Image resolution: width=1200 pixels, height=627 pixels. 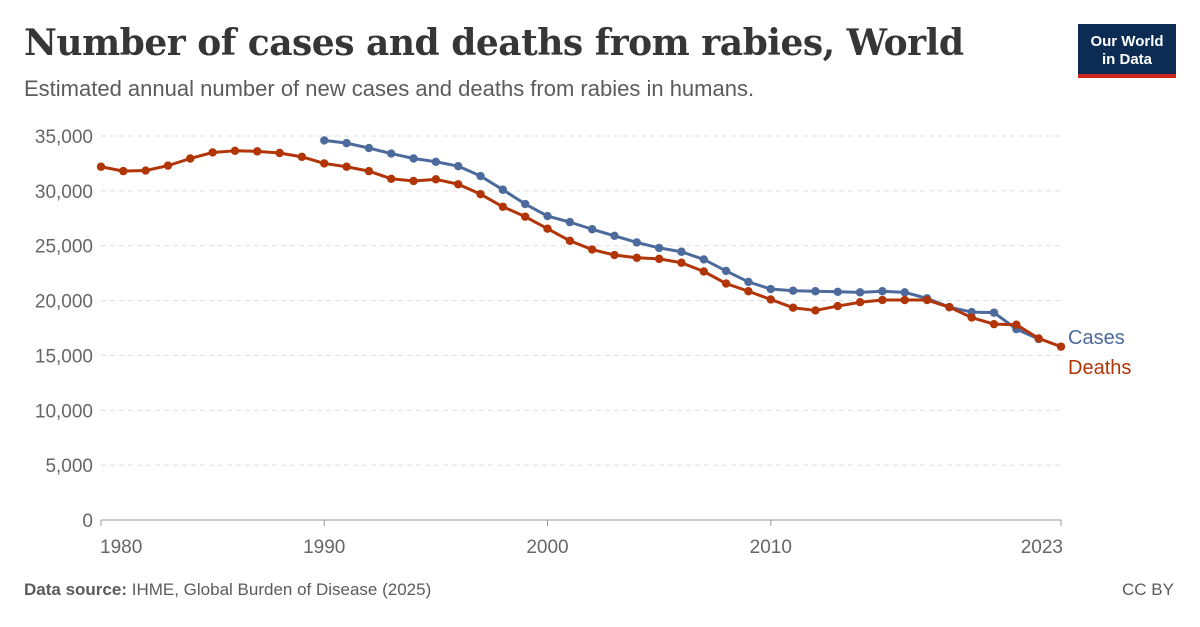 I want to click on y-tick-label: 0, so click(x=87, y=521).